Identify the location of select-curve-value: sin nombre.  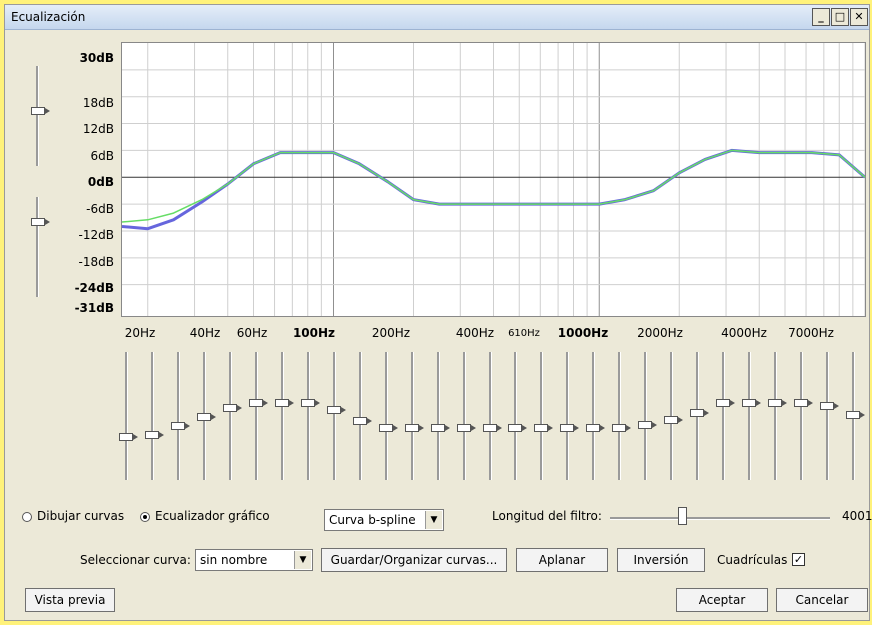
(234, 560).